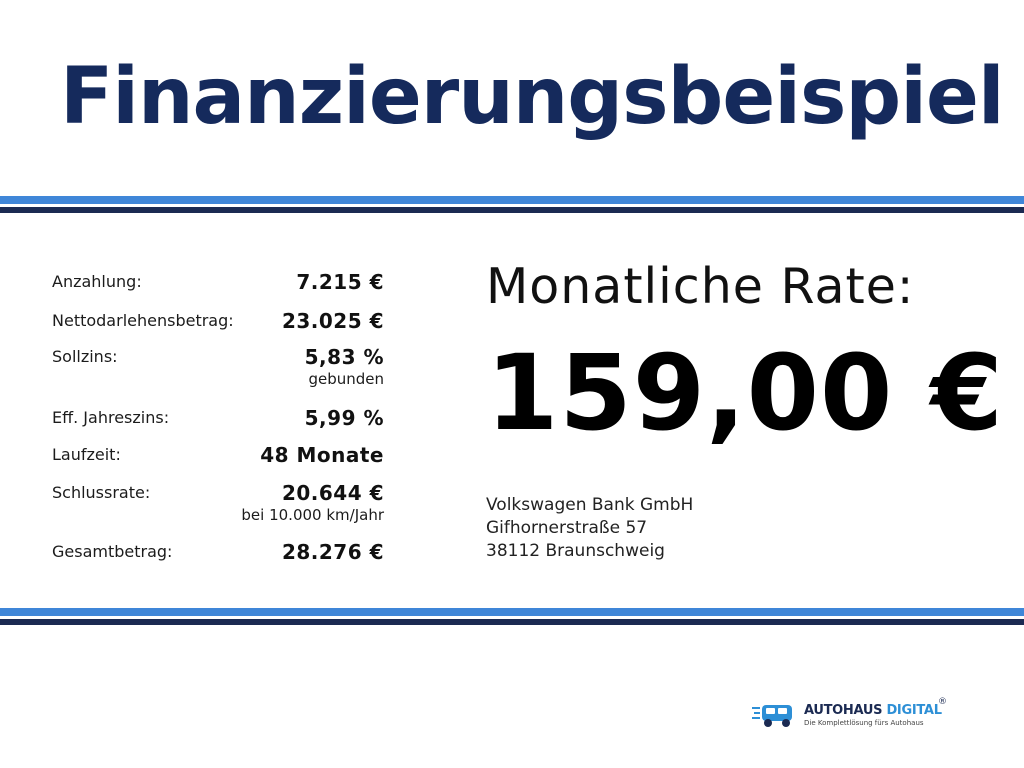  Describe the element at coordinates (864, 723) in the screenshot. I see `logo-tagline: Die Komplettlösung fürs Autohaus` at that location.